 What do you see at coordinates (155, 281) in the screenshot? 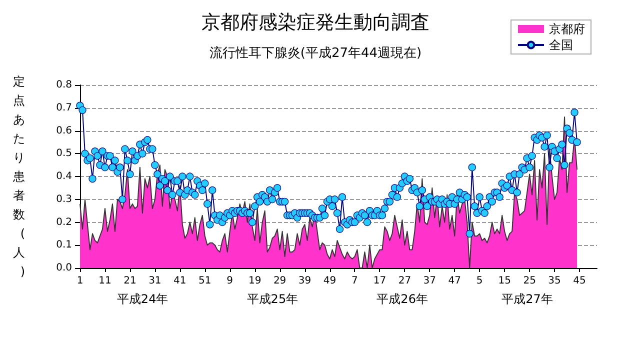
I see `x-tick-label: 31` at bounding box center [155, 281].